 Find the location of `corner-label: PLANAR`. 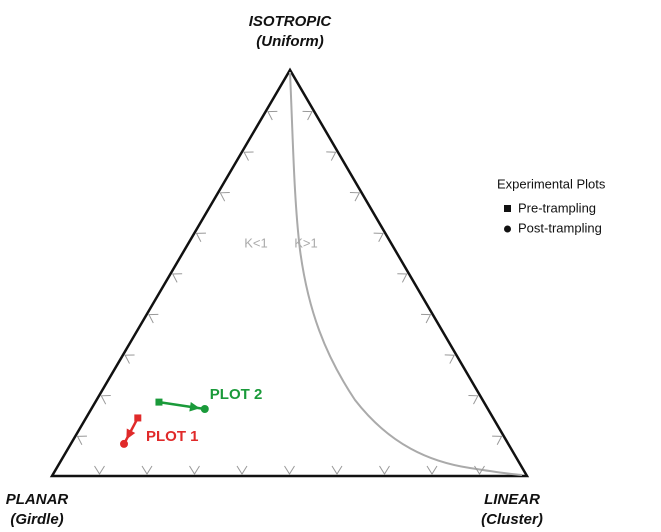

corner-label: PLANAR is located at coordinates (37, 499).